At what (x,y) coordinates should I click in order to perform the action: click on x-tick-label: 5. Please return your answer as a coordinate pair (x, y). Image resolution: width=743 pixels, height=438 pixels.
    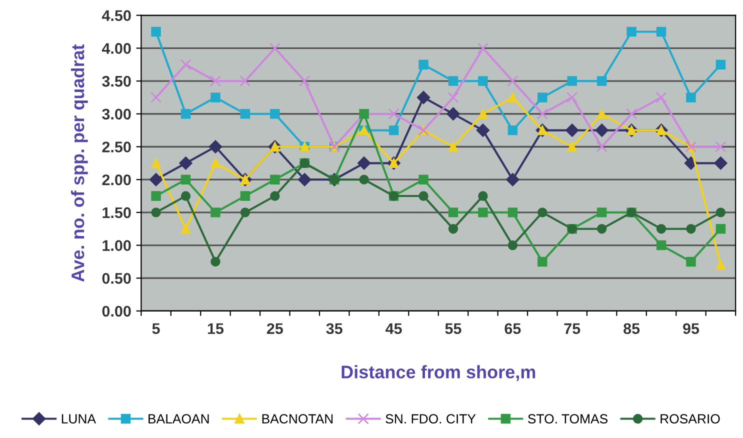
    Looking at the image, I should click on (156, 328).